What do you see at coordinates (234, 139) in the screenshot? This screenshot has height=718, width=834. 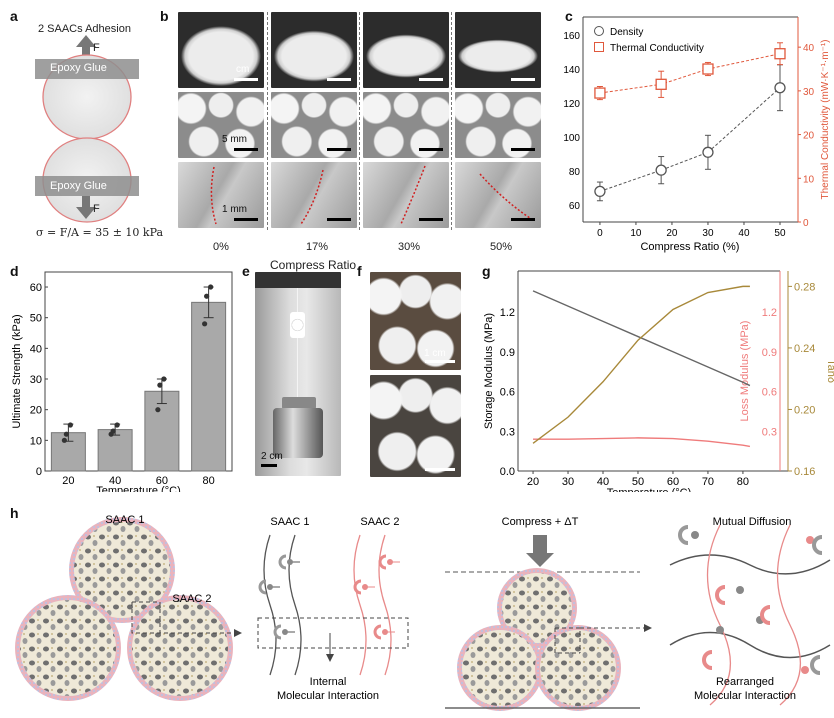 I see `scale-label: 5 mm` at bounding box center [234, 139].